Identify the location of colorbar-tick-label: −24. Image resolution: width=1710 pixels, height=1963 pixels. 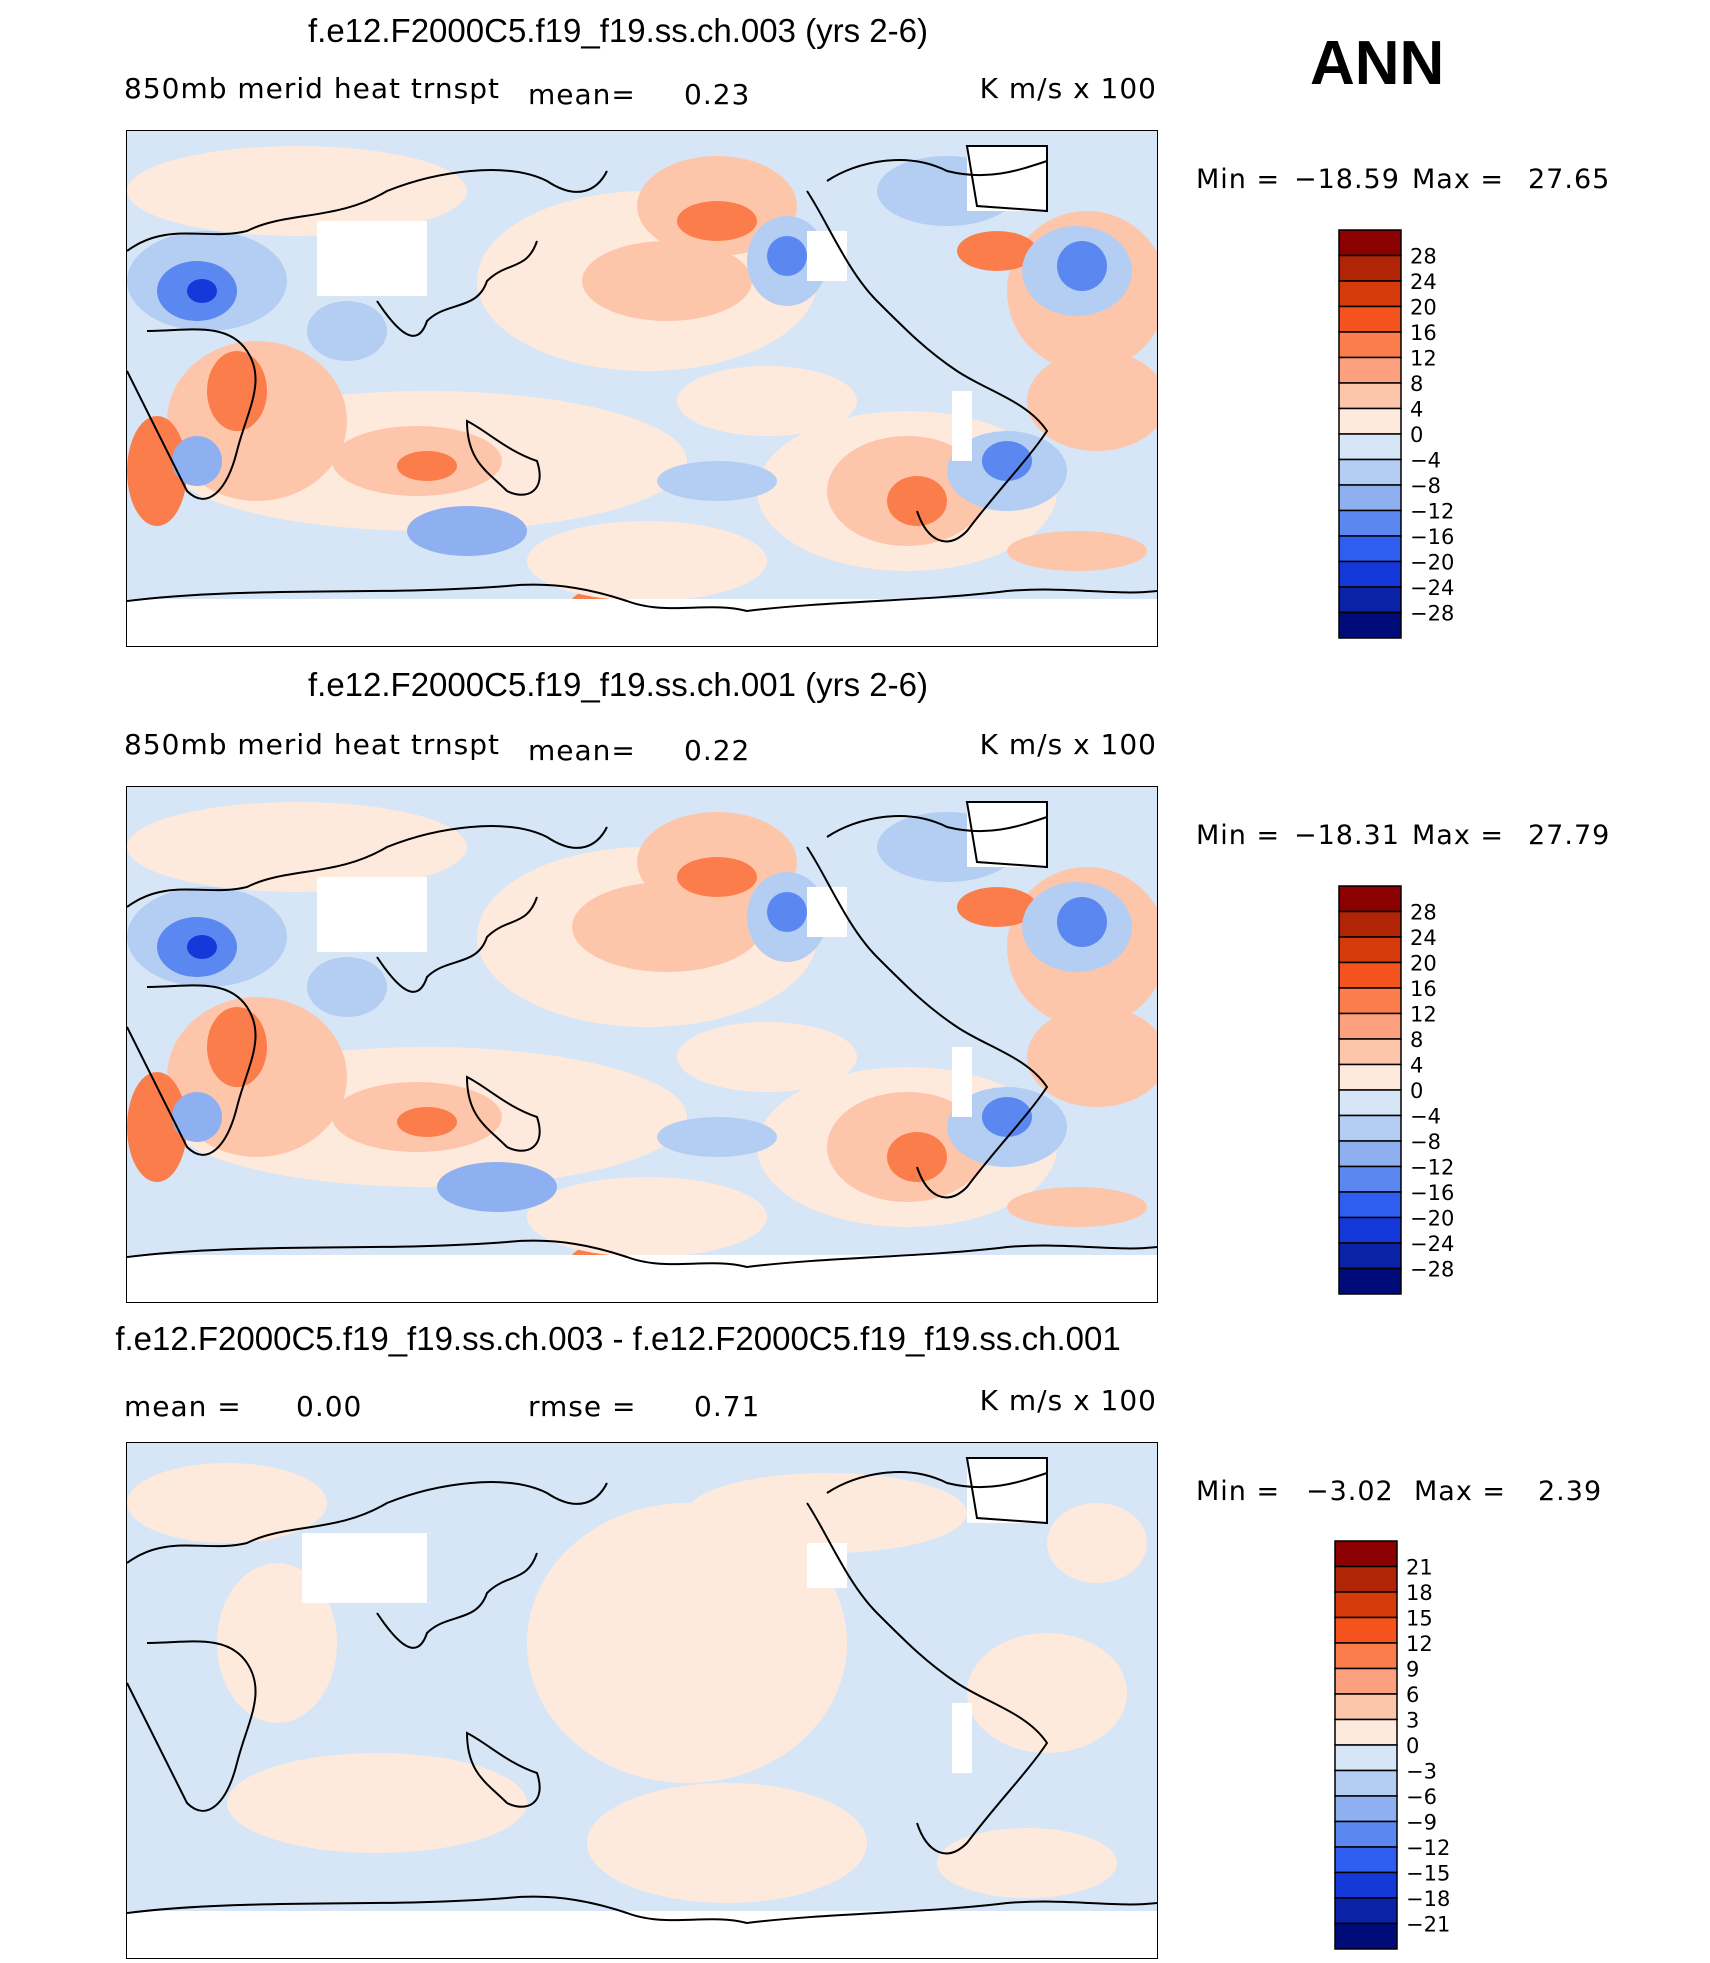
(1432, 588).